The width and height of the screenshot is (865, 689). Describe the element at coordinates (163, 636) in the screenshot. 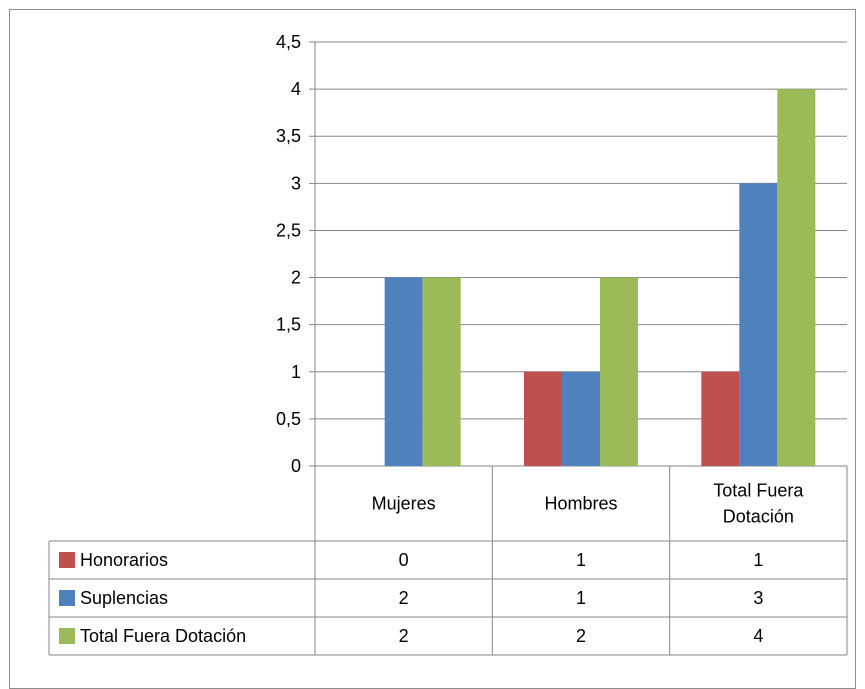

I see `legend-label: Total Fuera Dotación` at that location.